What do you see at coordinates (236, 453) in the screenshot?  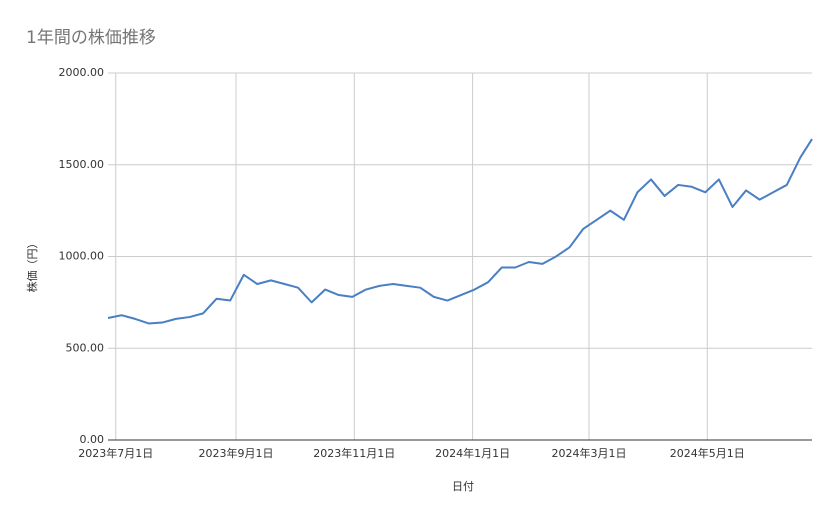 I see `x-tick-label: 2023年9月1日` at bounding box center [236, 453].